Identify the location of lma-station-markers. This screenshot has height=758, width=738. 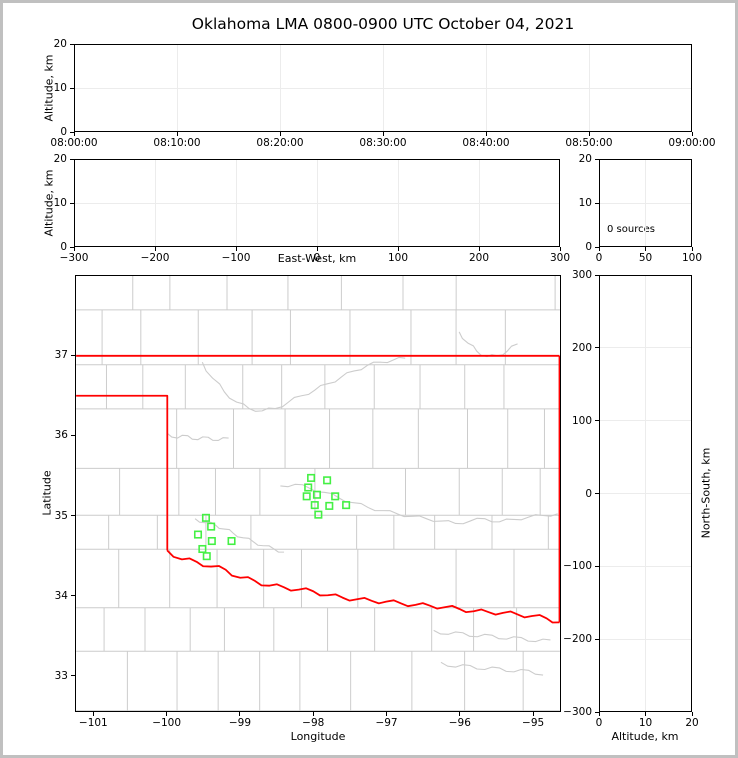
(272, 517).